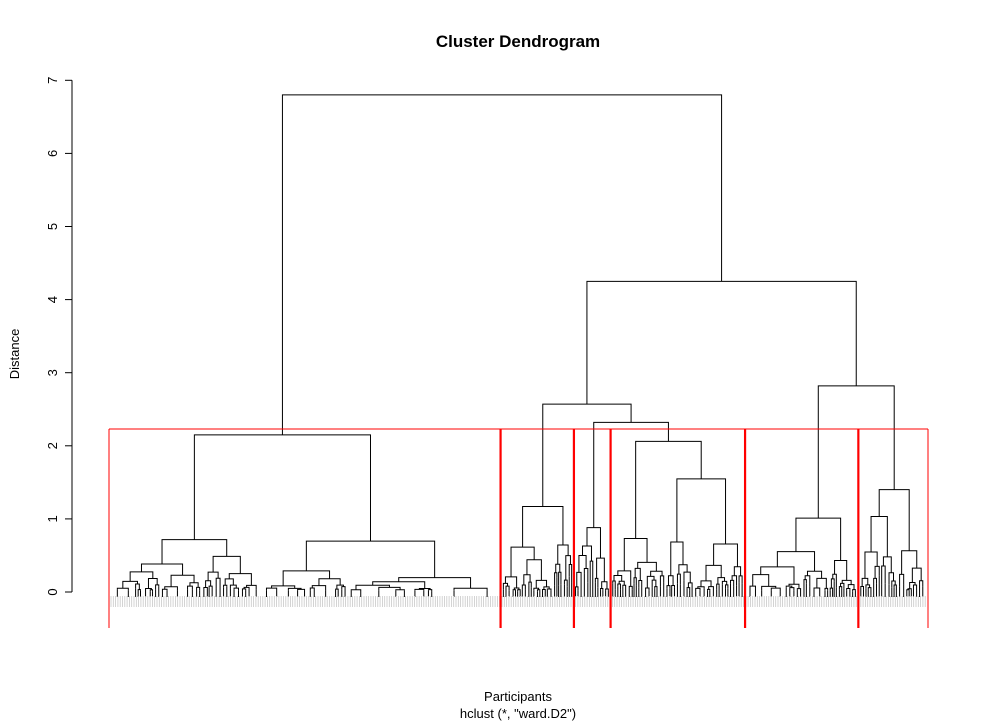 This screenshot has height=726, width=1000. I want to click on y-tick-label: 1, so click(52, 518).